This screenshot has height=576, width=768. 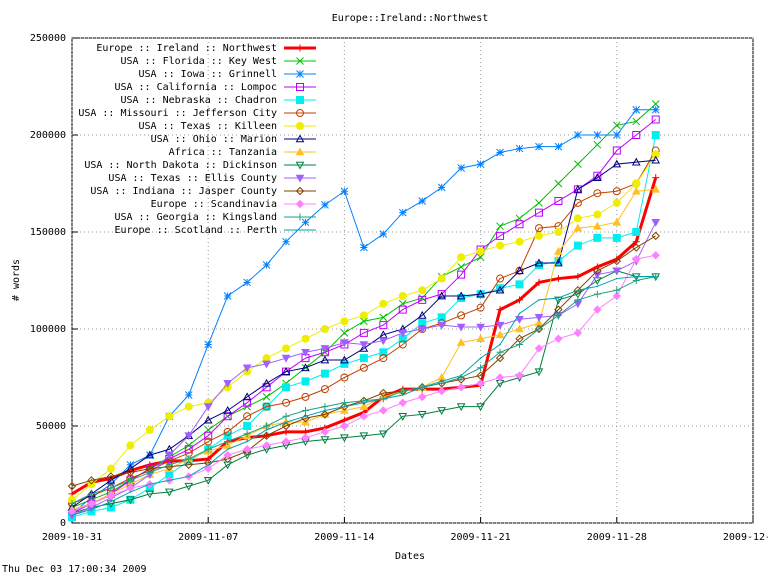 I want to click on x-tick-label: 2009-11-21, so click(x=480, y=537).